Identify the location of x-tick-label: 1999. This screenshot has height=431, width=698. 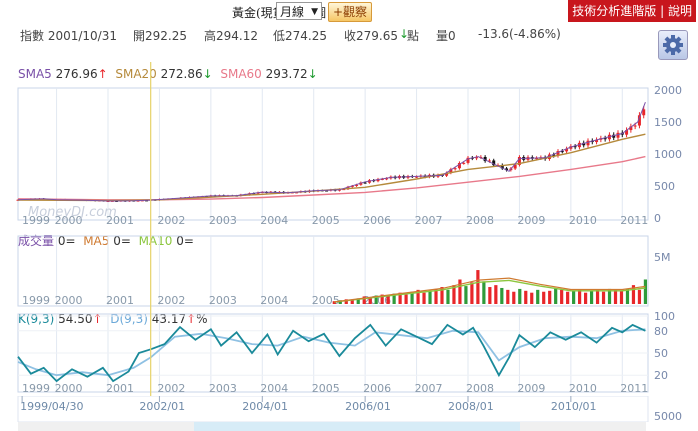
(36, 220).